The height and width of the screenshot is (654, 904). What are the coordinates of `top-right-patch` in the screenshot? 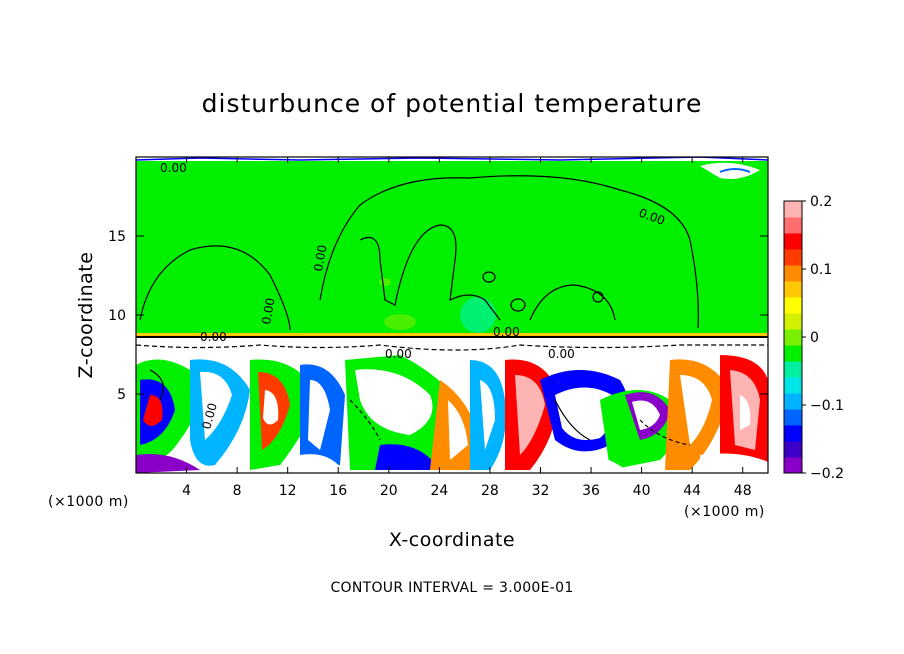 It's located at (730, 170).